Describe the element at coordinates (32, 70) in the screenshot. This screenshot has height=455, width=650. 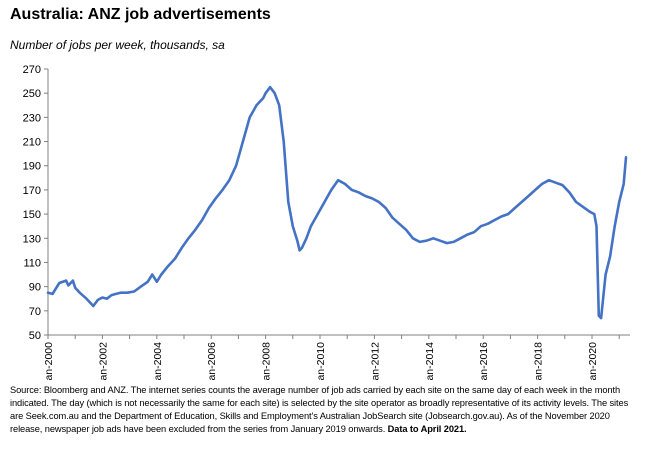
I see `y-tick-label: 270` at that location.